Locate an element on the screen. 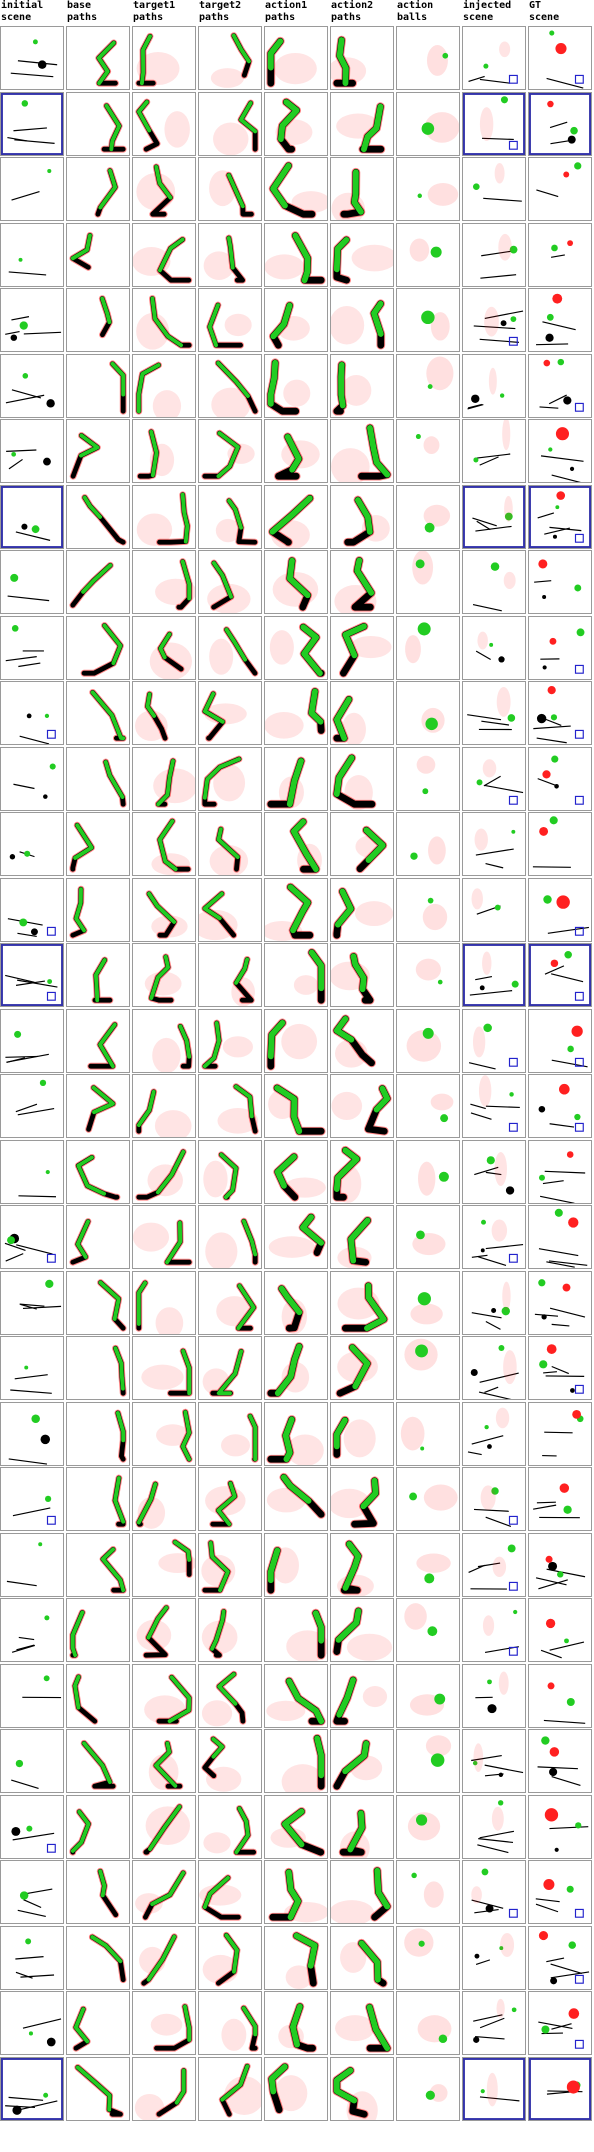  column-header-target1: target1 paths is located at coordinates (154, 12).